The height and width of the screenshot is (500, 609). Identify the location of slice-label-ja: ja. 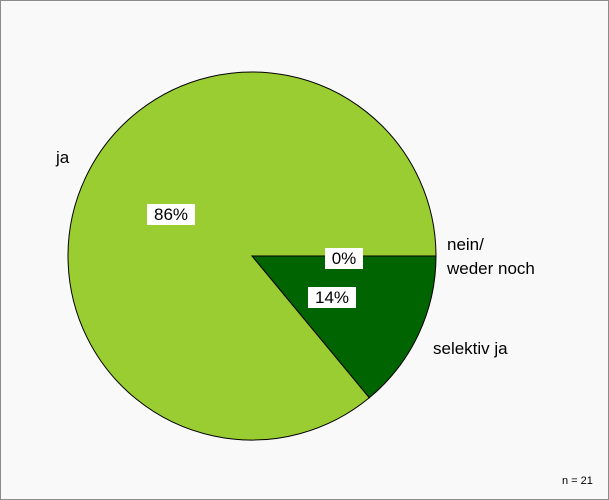
(62, 157).